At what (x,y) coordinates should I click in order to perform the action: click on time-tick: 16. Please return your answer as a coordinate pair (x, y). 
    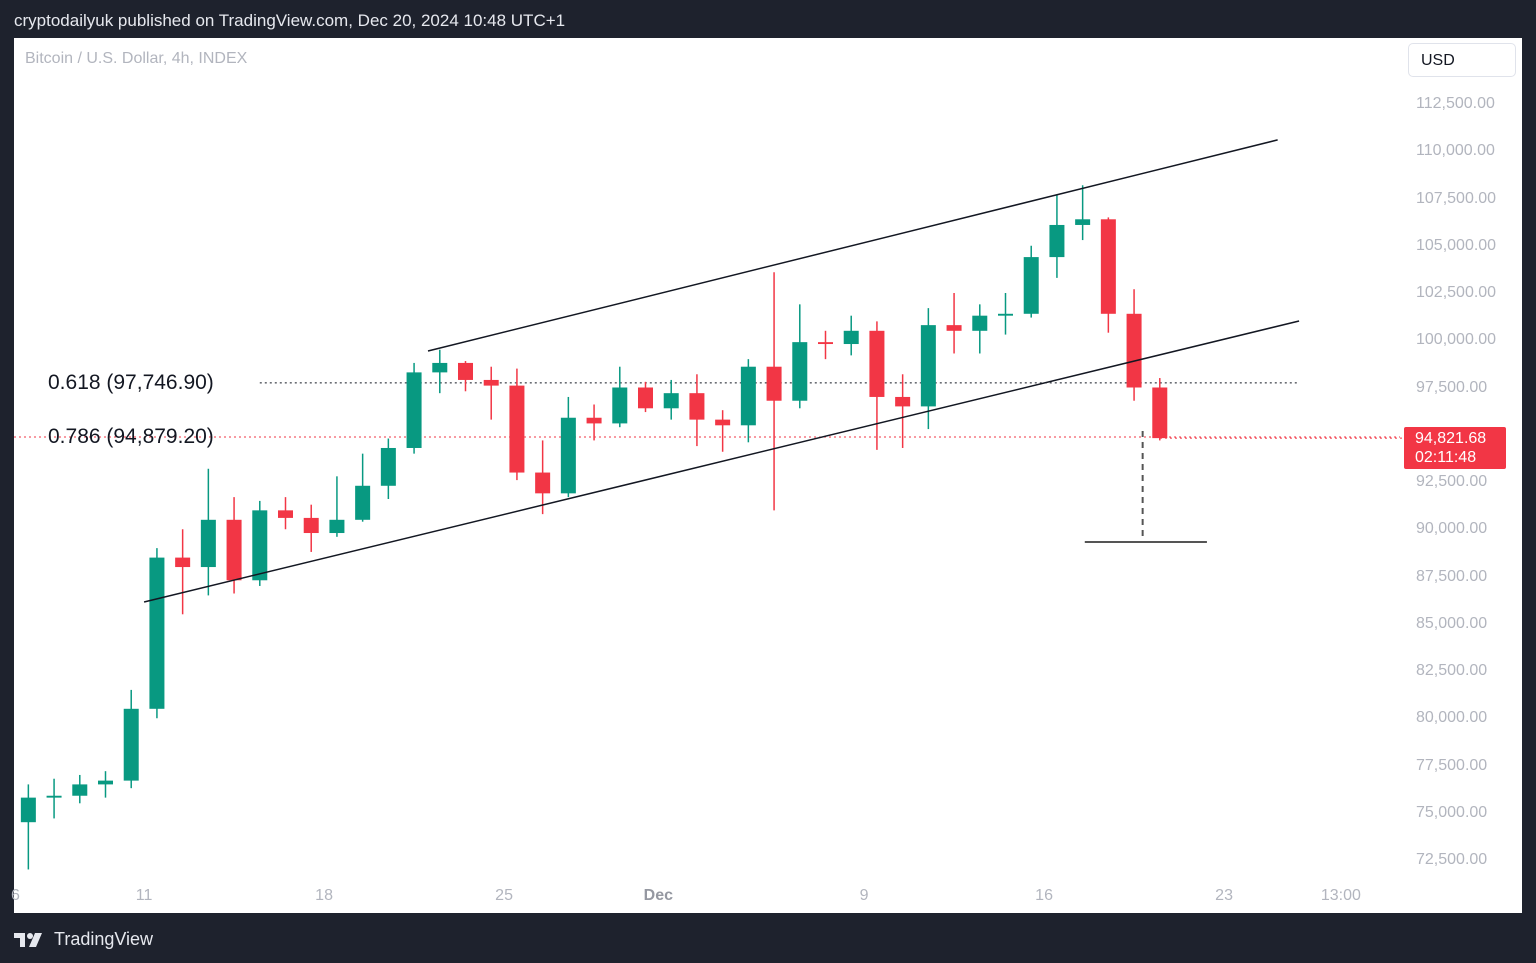
    Looking at the image, I should click on (1044, 895).